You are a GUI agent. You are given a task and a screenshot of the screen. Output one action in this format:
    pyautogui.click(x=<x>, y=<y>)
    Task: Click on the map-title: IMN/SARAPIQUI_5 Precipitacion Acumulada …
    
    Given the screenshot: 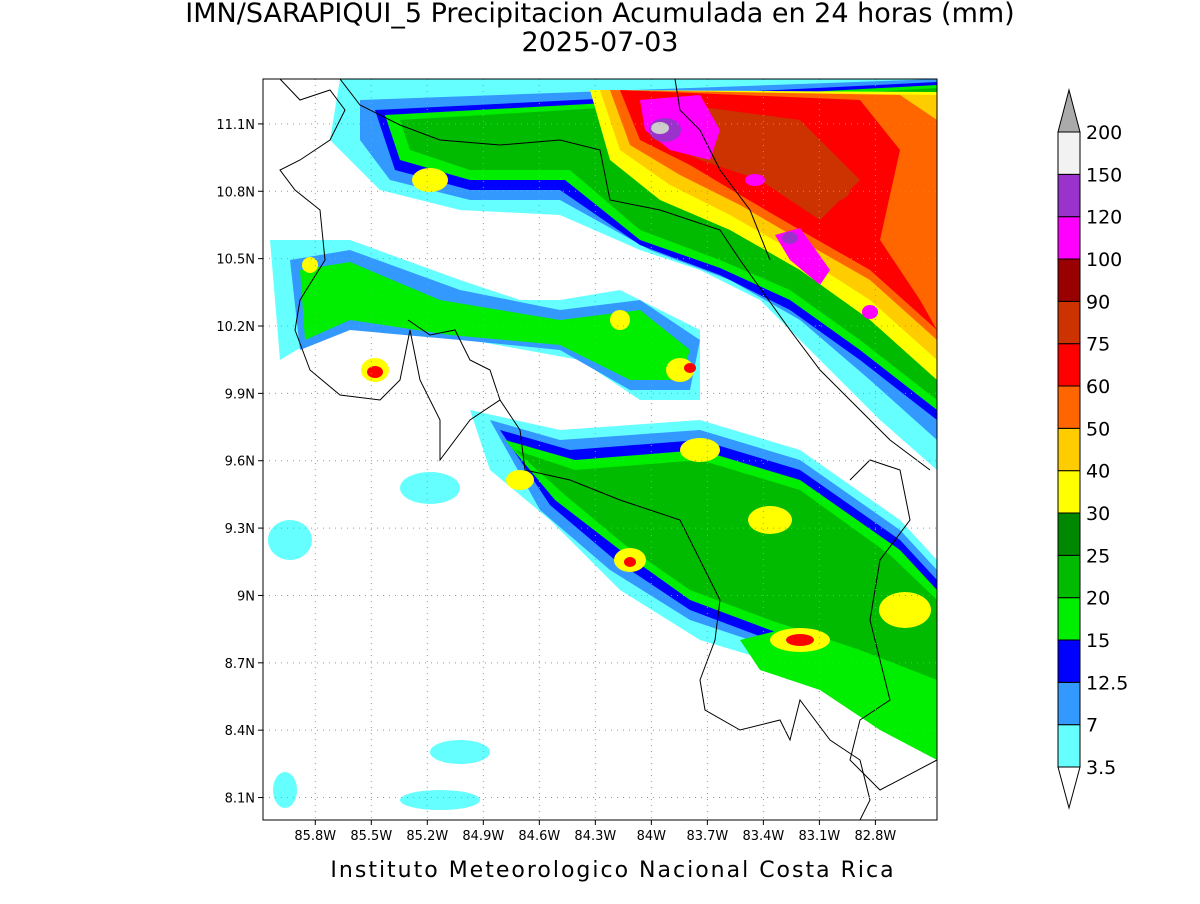 What is the action you would take?
    pyautogui.click(x=599, y=14)
    